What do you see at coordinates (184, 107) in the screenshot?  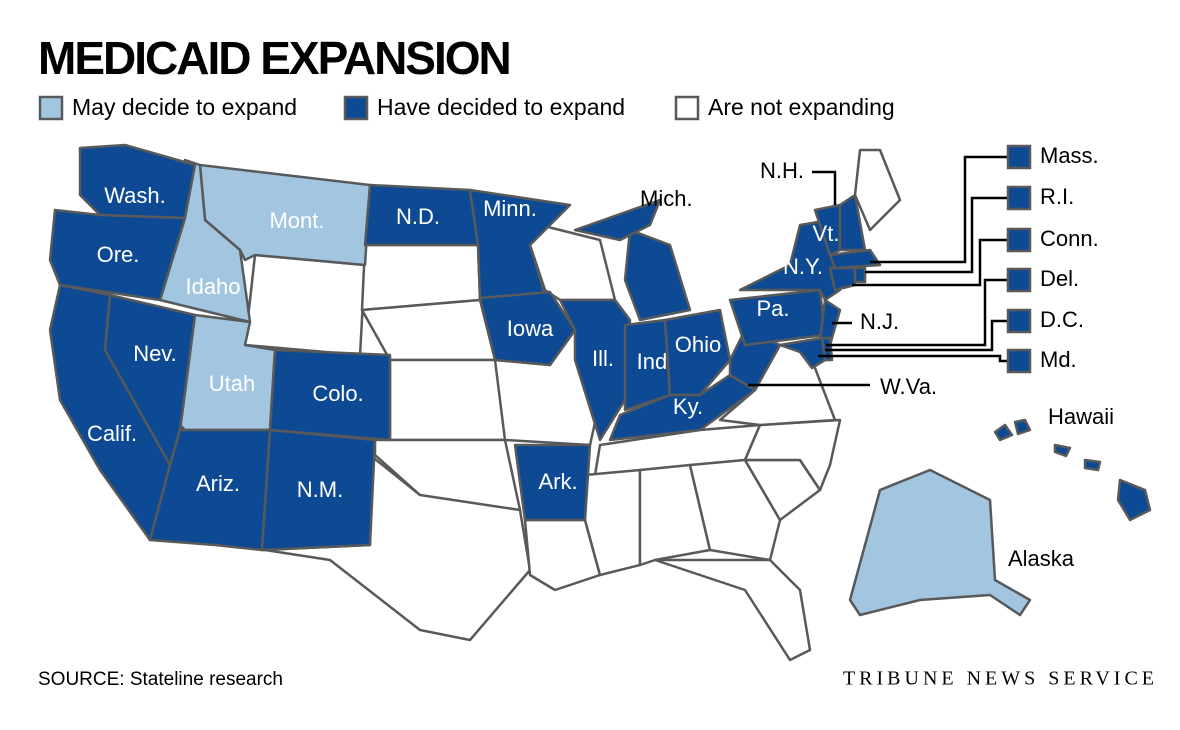 I see `legend-label: May decide to expand` at bounding box center [184, 107].